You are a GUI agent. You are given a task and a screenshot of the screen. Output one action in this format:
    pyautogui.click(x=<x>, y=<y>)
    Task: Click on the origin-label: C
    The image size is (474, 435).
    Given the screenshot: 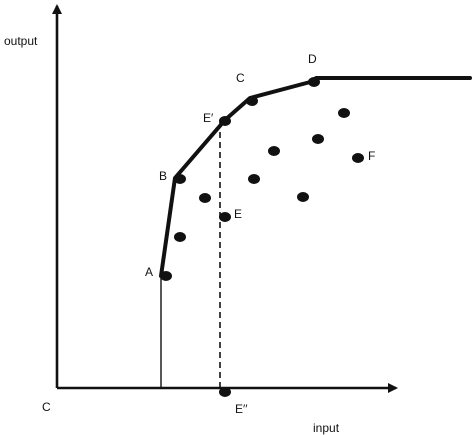 What is the action you would take?
    pyautogui.click(x=46, y=407)
    